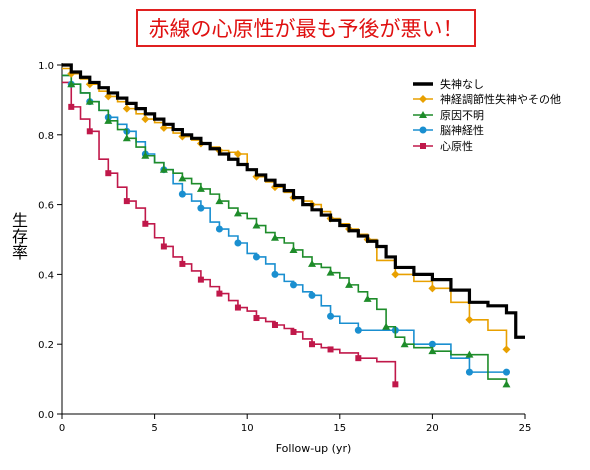 The image size is (590, 470). I want to click on legend-item: 神経調節性失神やその他, so click(486, 100).